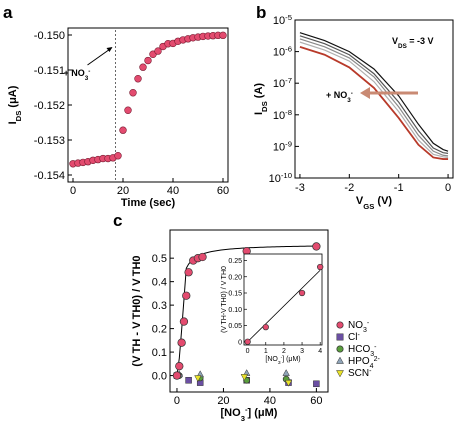 The height and width of the screenshot is (424, 474). What do you see at coordinates (159, 283) in the screenshot?
I see `panel-c-ytick-label: 0.4` at bounding box center [159, 283].